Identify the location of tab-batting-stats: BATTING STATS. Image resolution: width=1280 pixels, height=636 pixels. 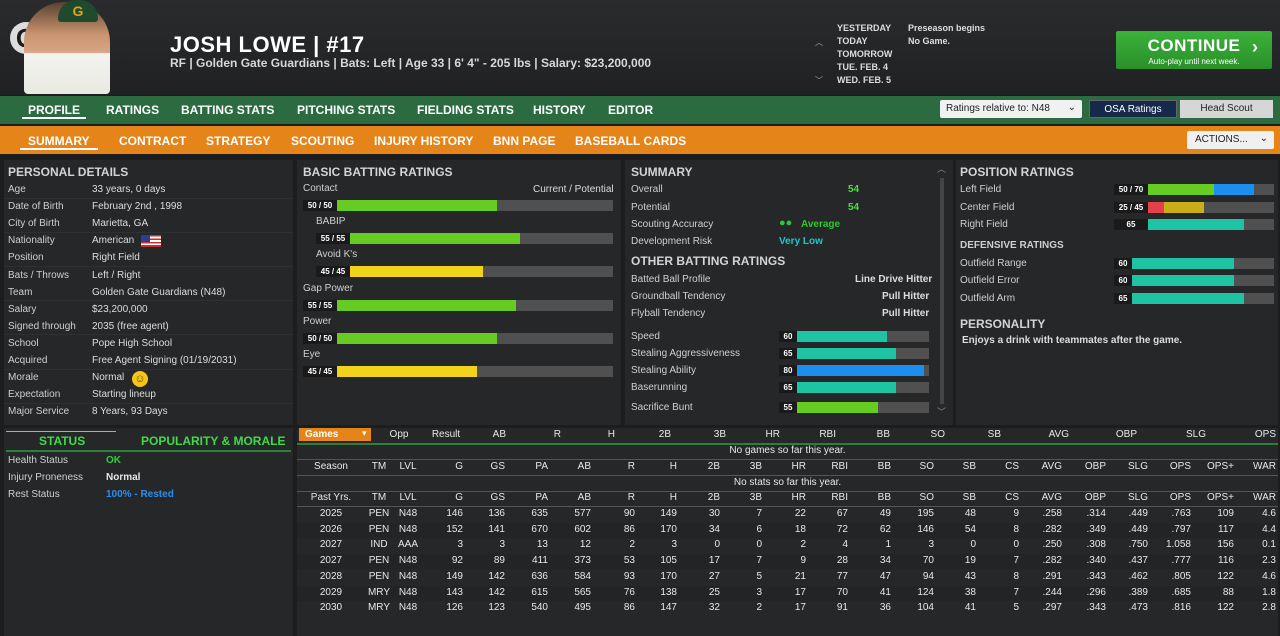
(228, 110).